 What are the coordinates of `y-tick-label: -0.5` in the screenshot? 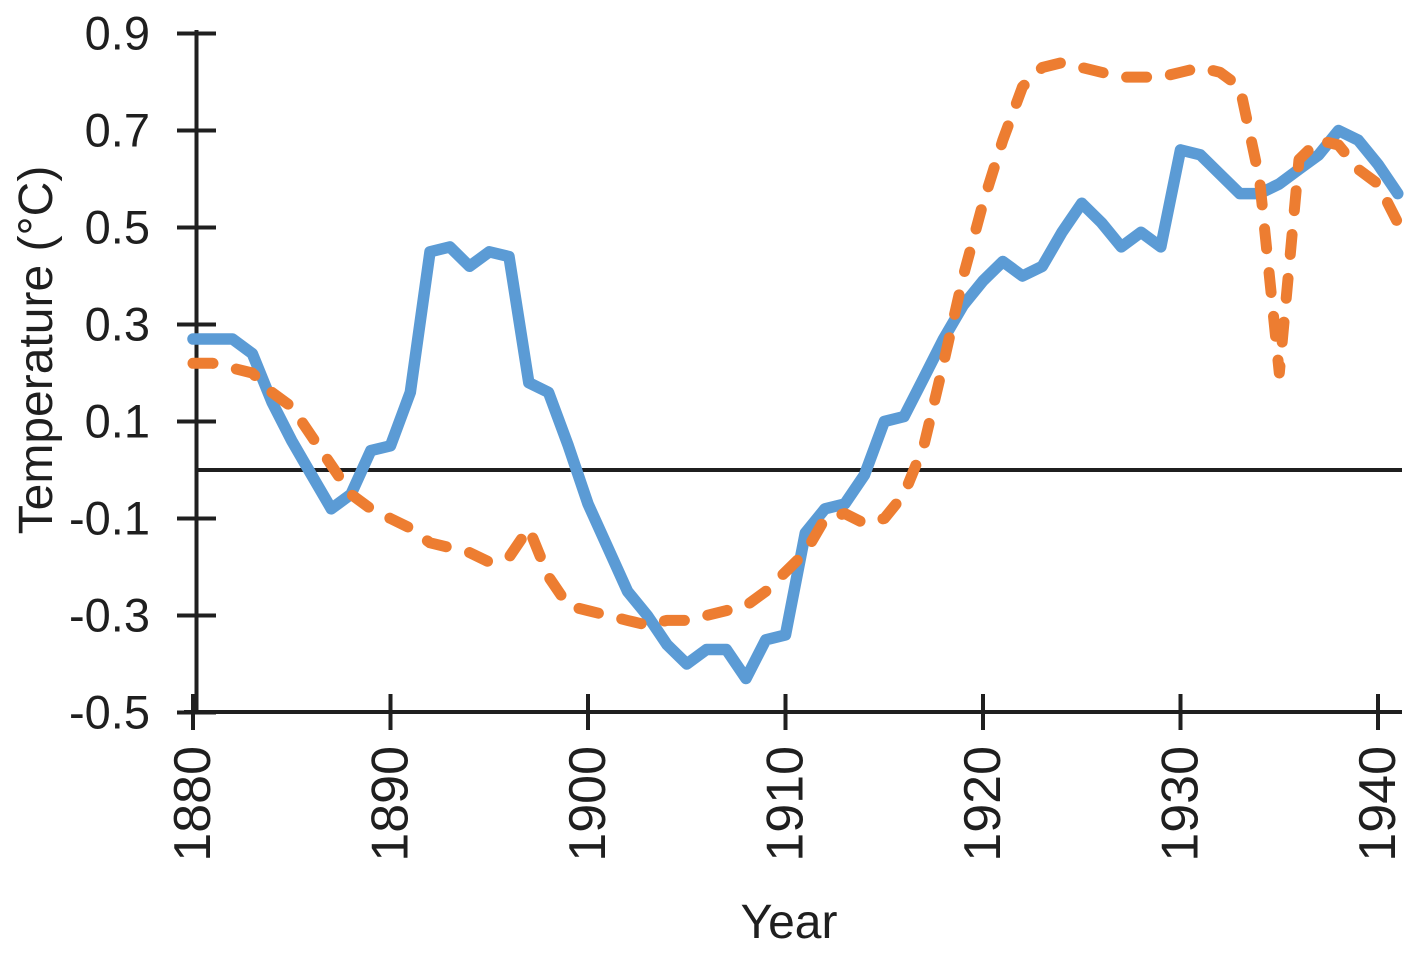 It's located at (109, 712).